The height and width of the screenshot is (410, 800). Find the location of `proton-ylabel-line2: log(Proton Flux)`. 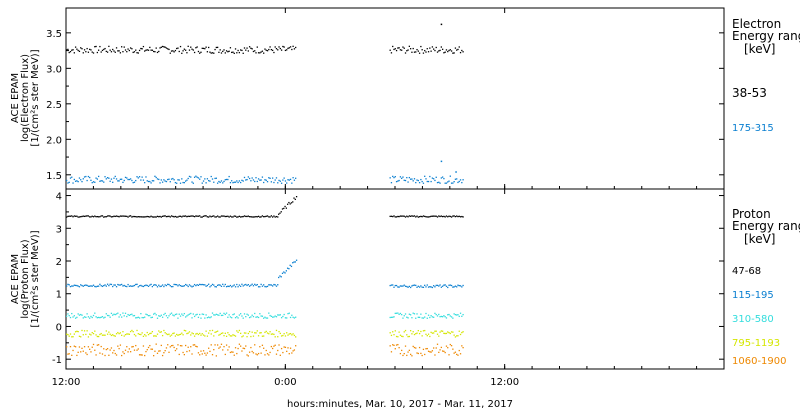

proton-ylabel-line2: log(Proton Flux) is located at coordinates (25, 278).